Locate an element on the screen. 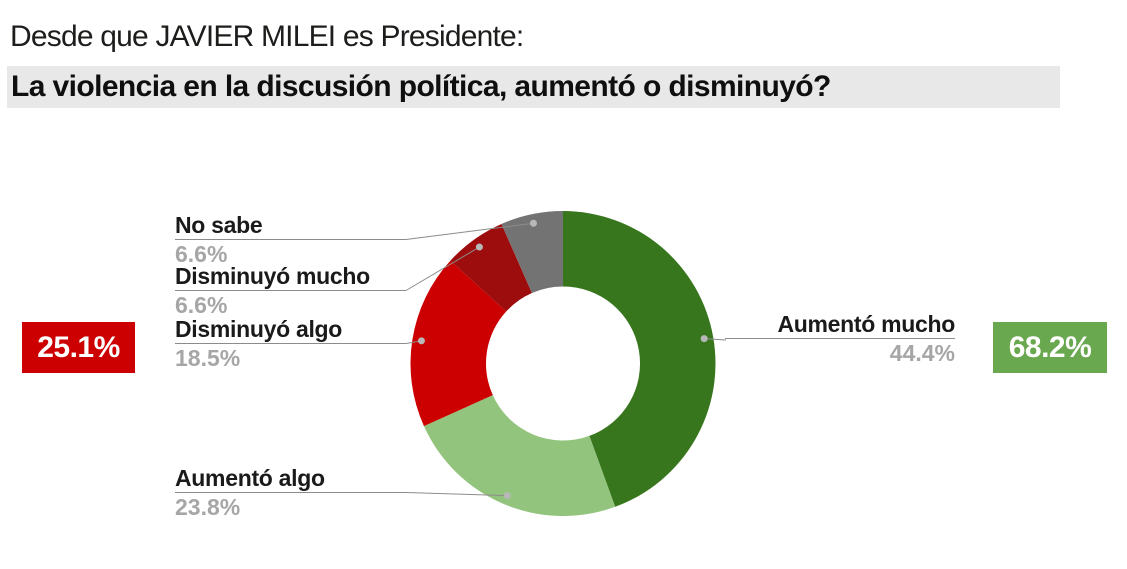  donut-segment-disminuyo-algo is located at coordinates (458, 343).